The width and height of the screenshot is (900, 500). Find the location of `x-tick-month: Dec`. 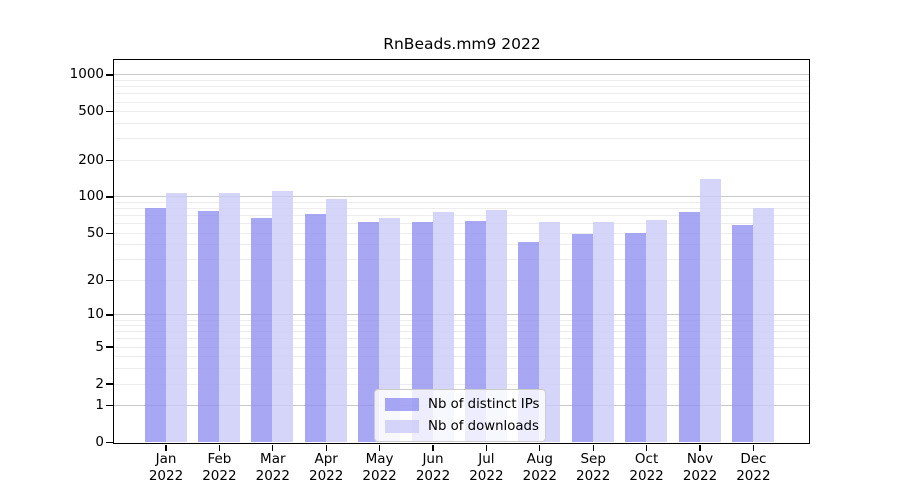

x-tick-month: Dec is located at coordinates (753, 459).